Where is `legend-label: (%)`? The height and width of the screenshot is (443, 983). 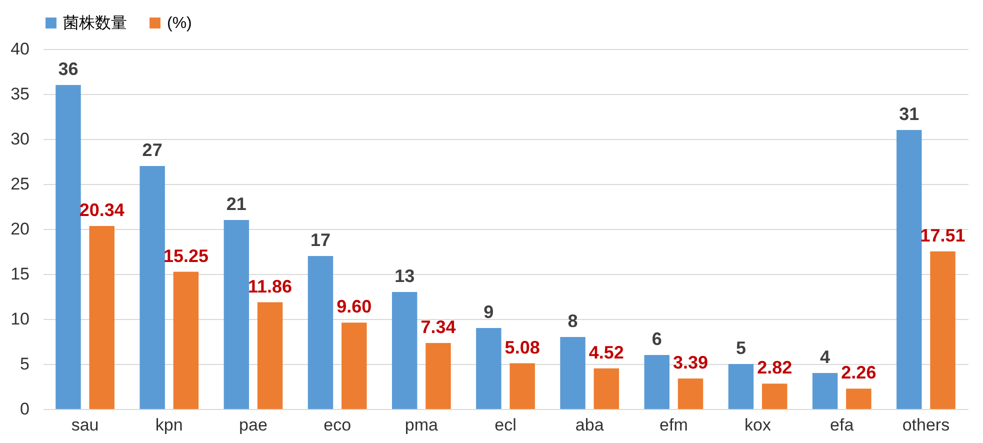
legend-label: (%) is located at coordinates (179, 23).